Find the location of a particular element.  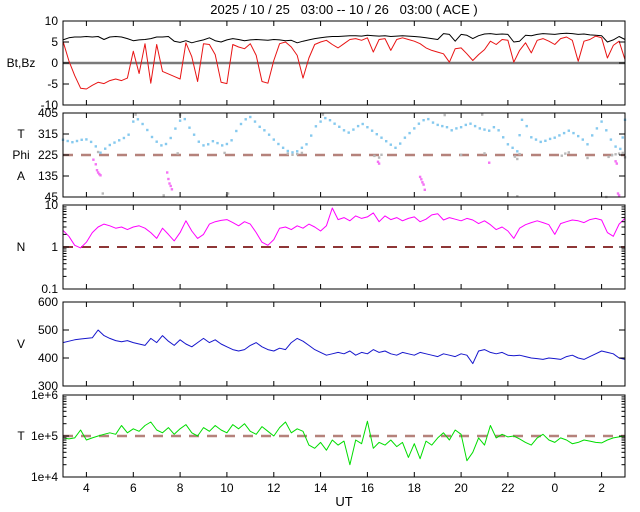

y-tick-label: 1e+4 is located at coordinates (44, 477).